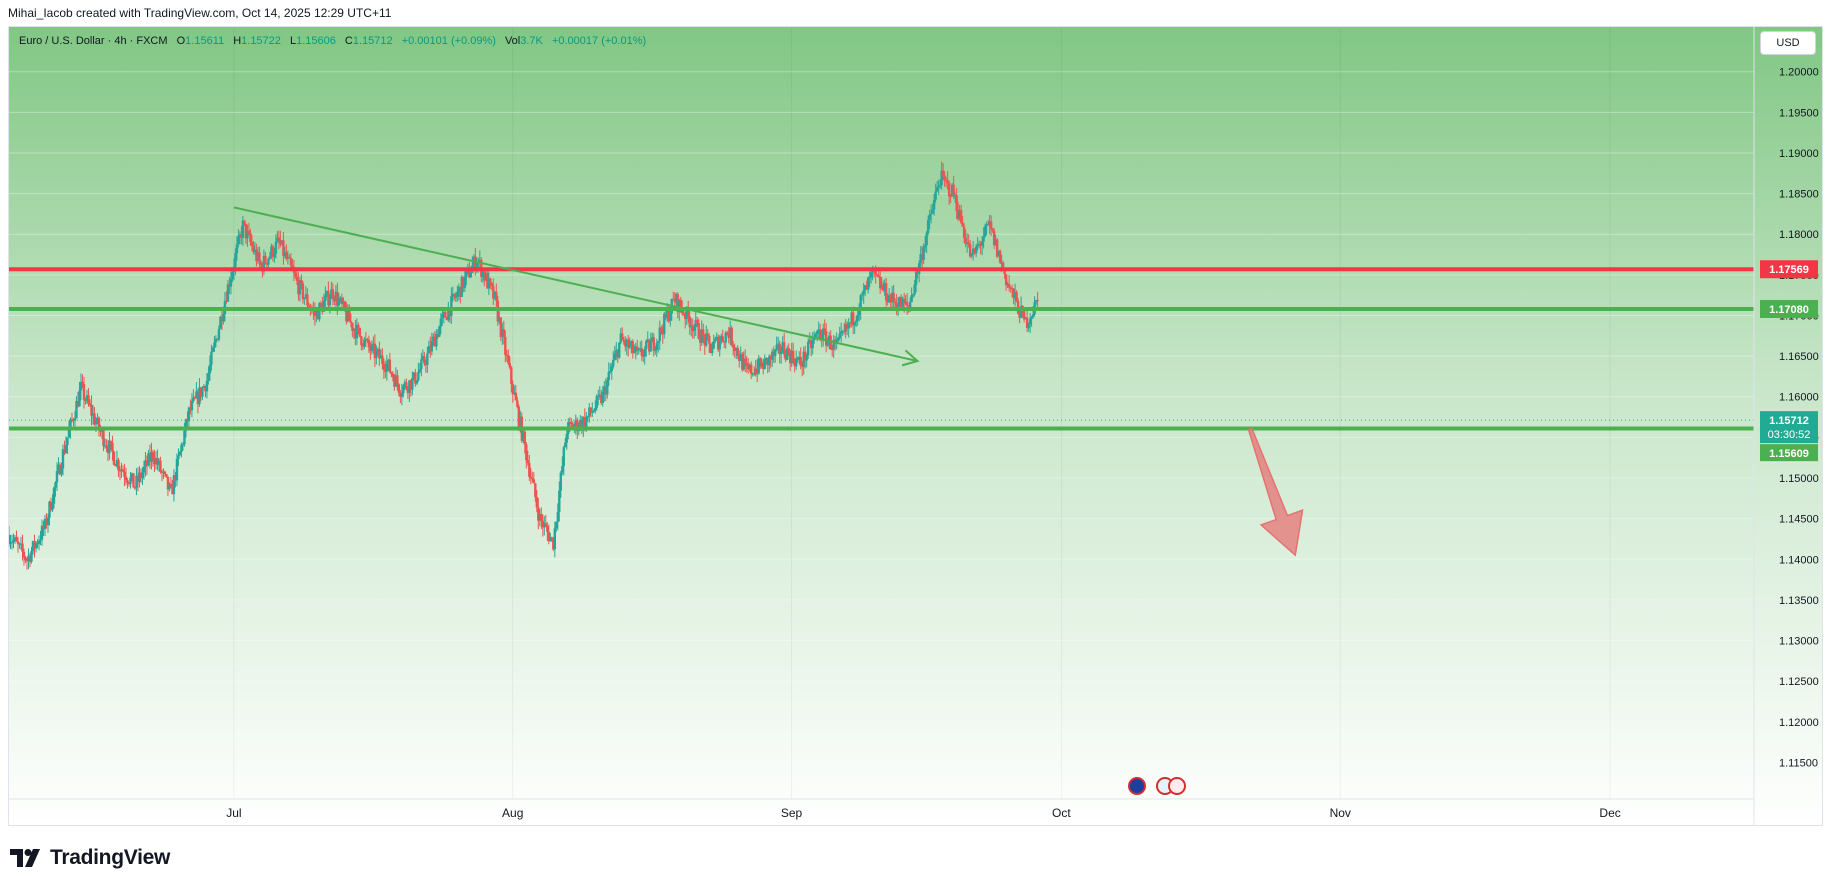 Image resolution: width=1835 pixels, height=887 pixels. What do you see at coordinates (599, 41) in the screenshot?
I see `volume-change-value: +0.00017 (+0.01%)` at bounding box center [599, 41].